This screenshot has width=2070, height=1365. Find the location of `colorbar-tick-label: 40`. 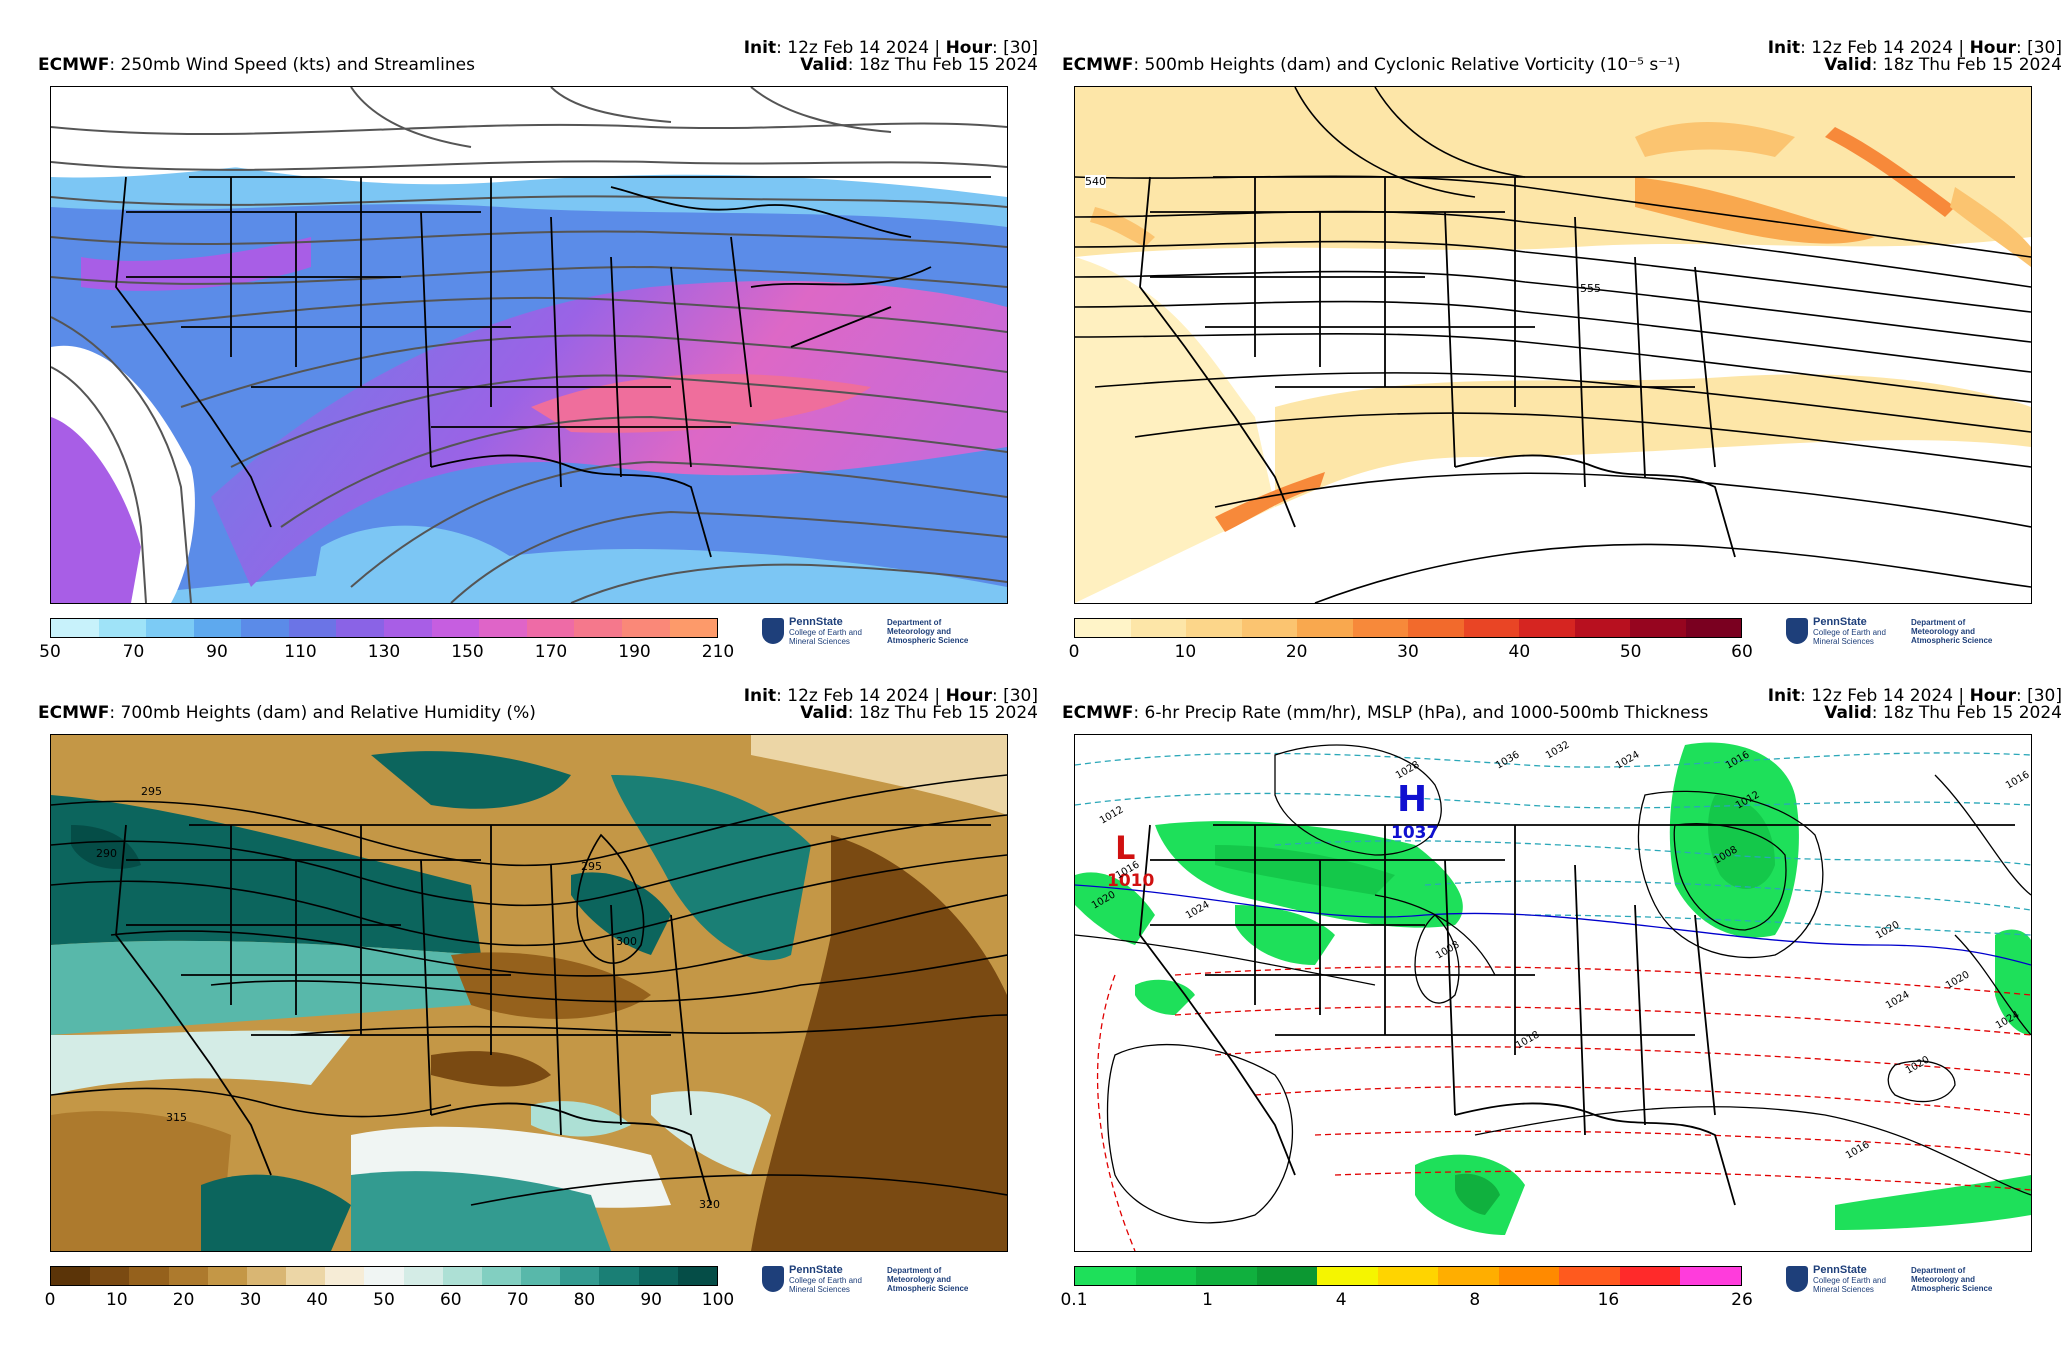

colorbar-tick-label: 40 is located at coordinates (317, 1300).